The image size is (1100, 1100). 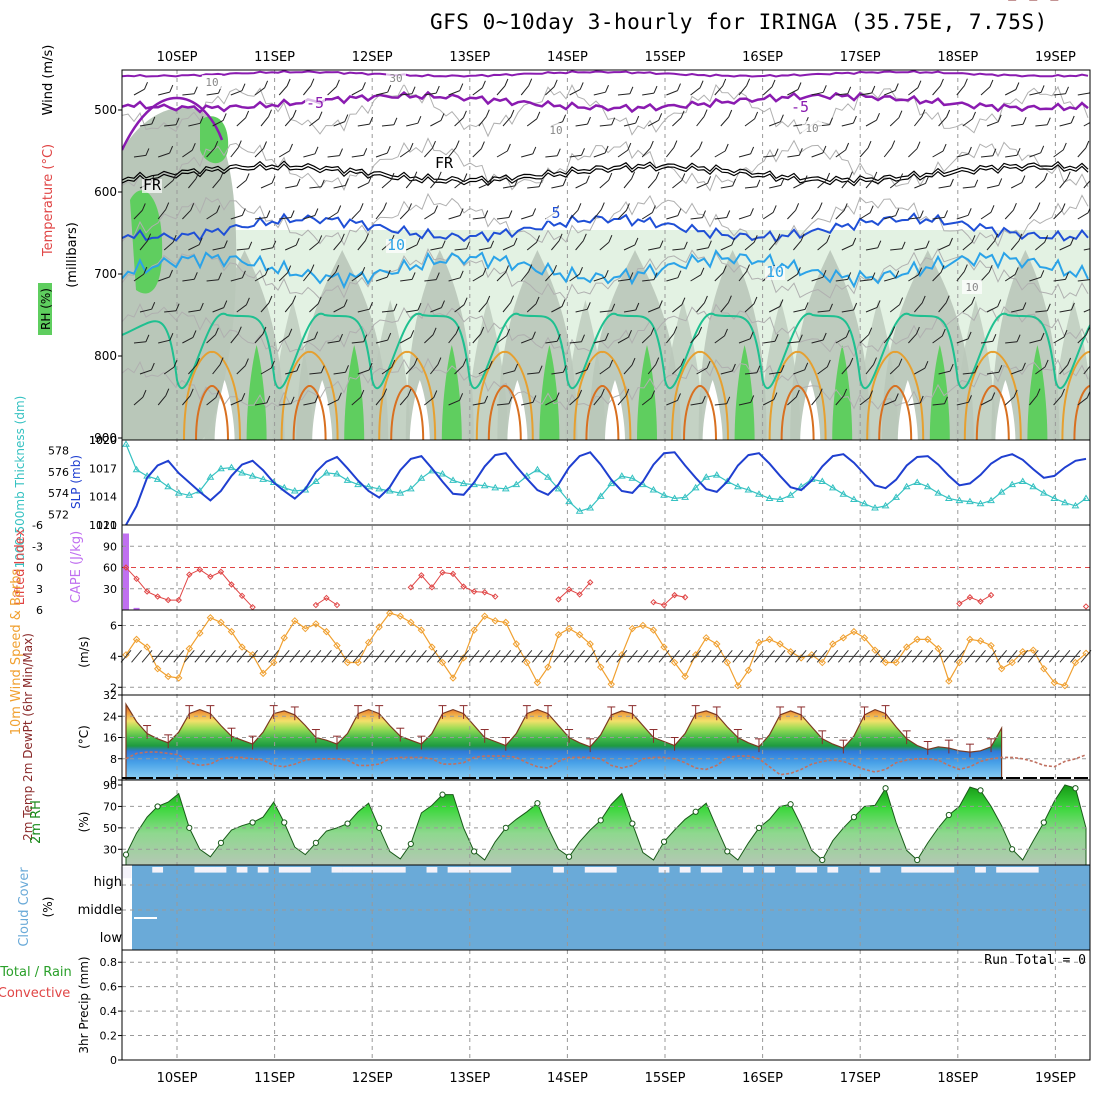 What do you see at coordinates (606, 824) in the screenshot?
I see `rh-area` at bounding box center [606, 824].